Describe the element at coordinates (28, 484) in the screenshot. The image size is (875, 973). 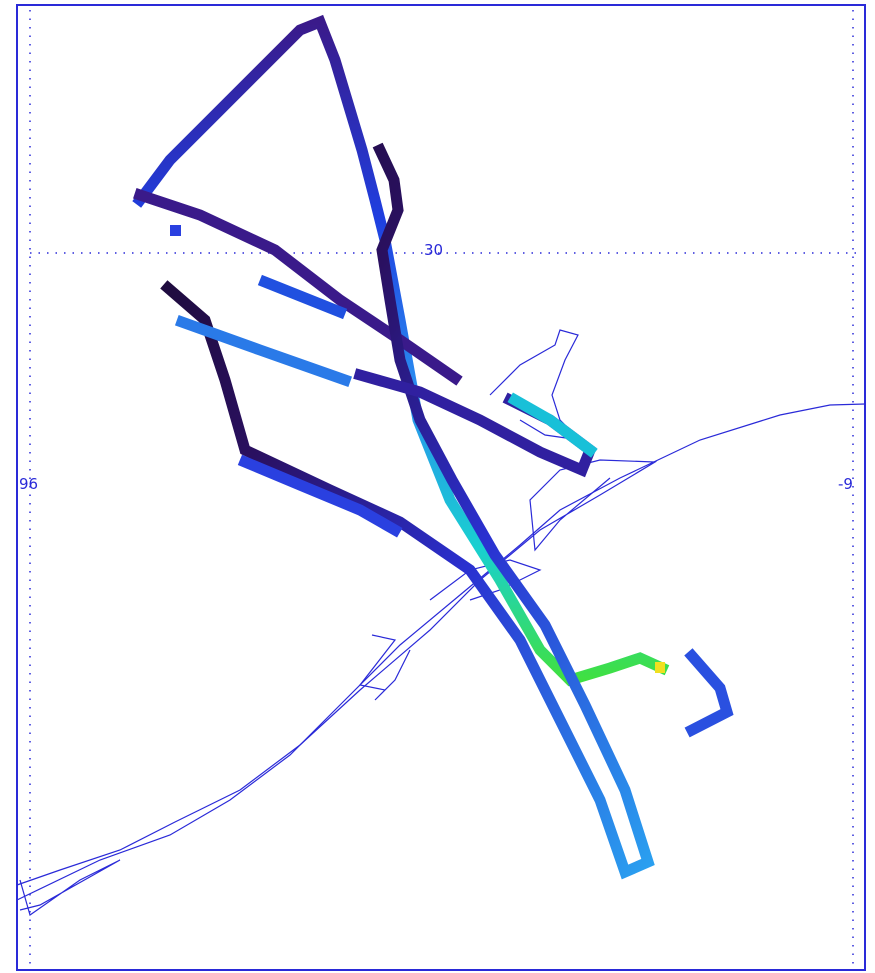
I see `lon-label: 96` at that location.